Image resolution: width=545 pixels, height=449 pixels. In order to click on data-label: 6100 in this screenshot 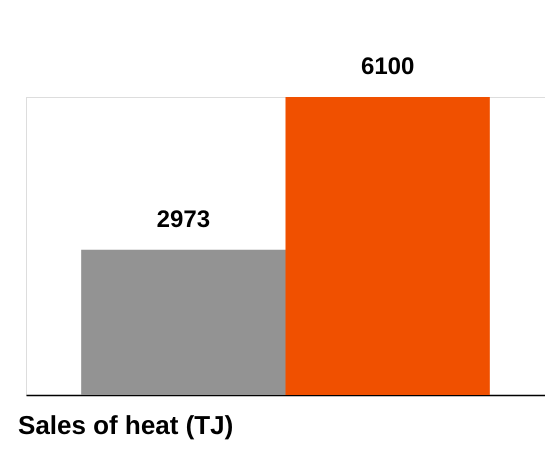, I will do `click(387, 66)`.